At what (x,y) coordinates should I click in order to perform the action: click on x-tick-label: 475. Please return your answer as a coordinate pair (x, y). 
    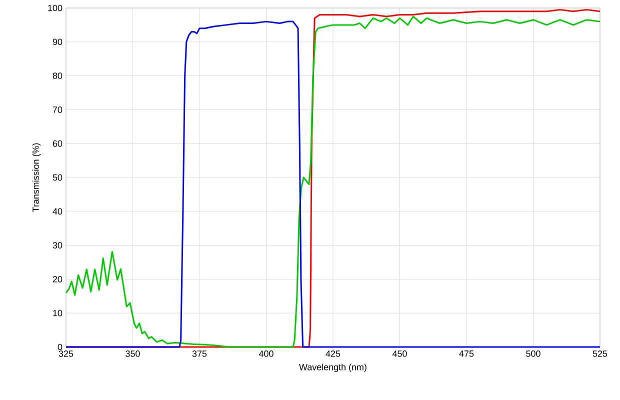
    Looking at the image, I should click on (466, 353).